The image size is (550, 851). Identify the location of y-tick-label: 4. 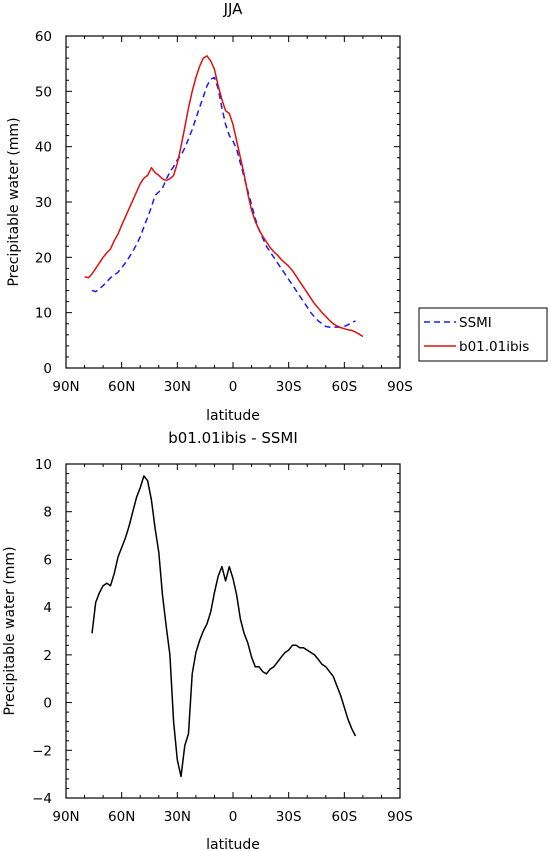
(47, 608).